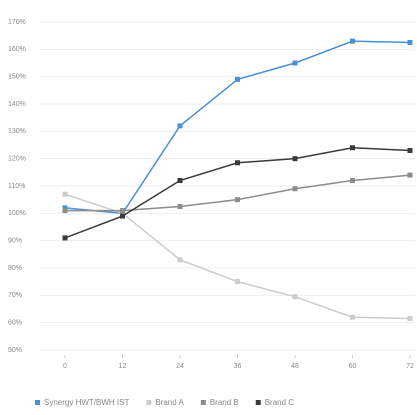 This screenshot has width=417, height=415. Describe the element at coordinates (17, 131) in the screenshot. I see `y-tick-label: 130%` at that location.